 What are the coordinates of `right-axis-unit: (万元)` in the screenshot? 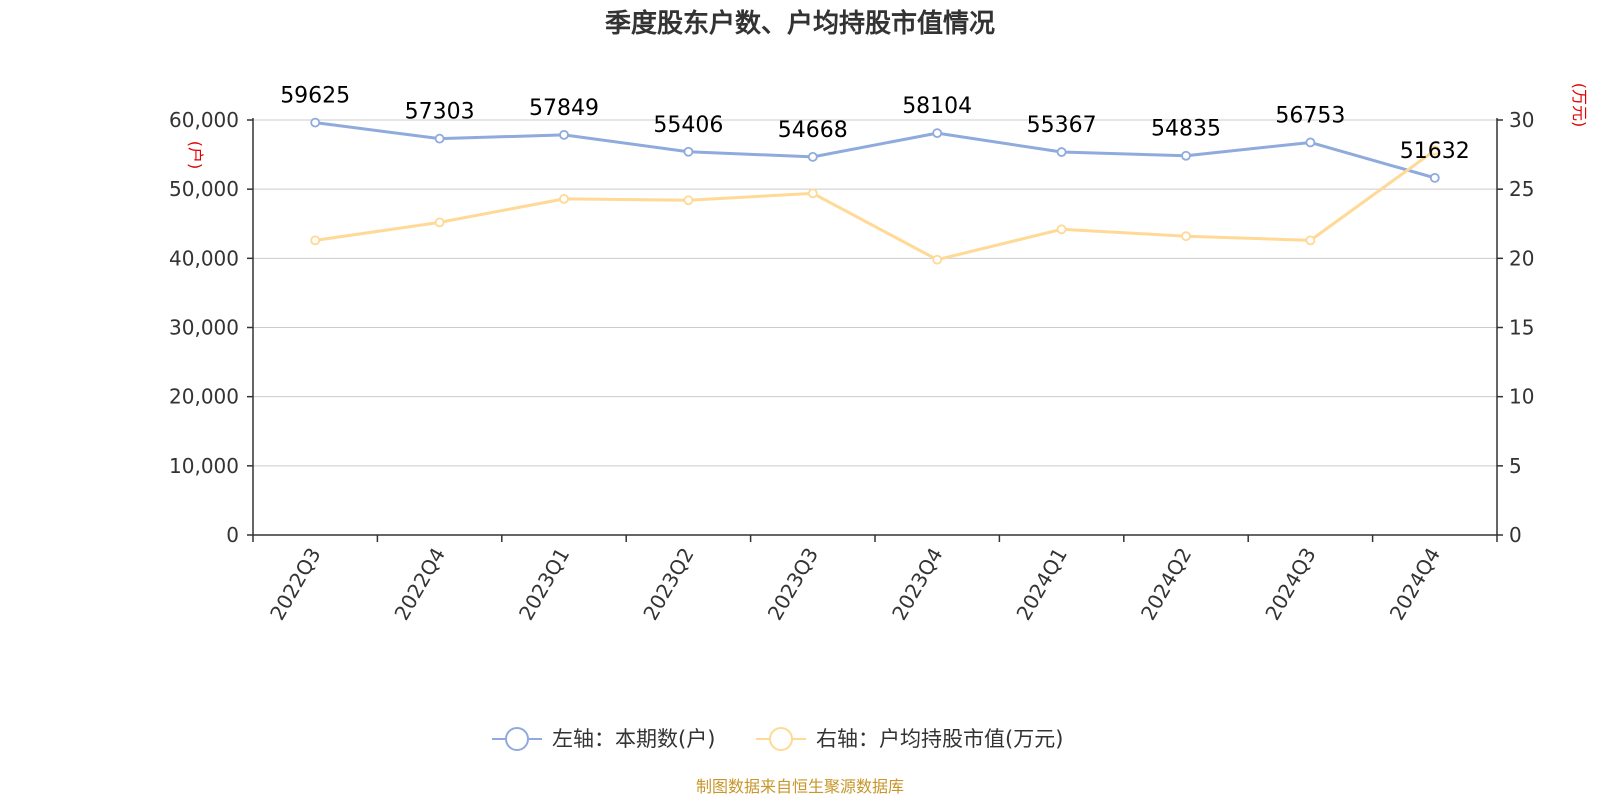 It's located at (1579, 105).